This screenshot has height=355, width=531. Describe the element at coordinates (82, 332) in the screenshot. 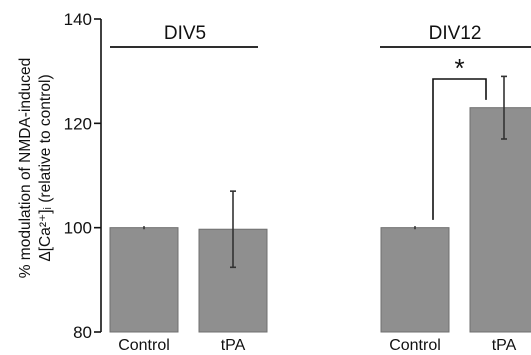

I see `y-tick-label-80: 80` at that location.